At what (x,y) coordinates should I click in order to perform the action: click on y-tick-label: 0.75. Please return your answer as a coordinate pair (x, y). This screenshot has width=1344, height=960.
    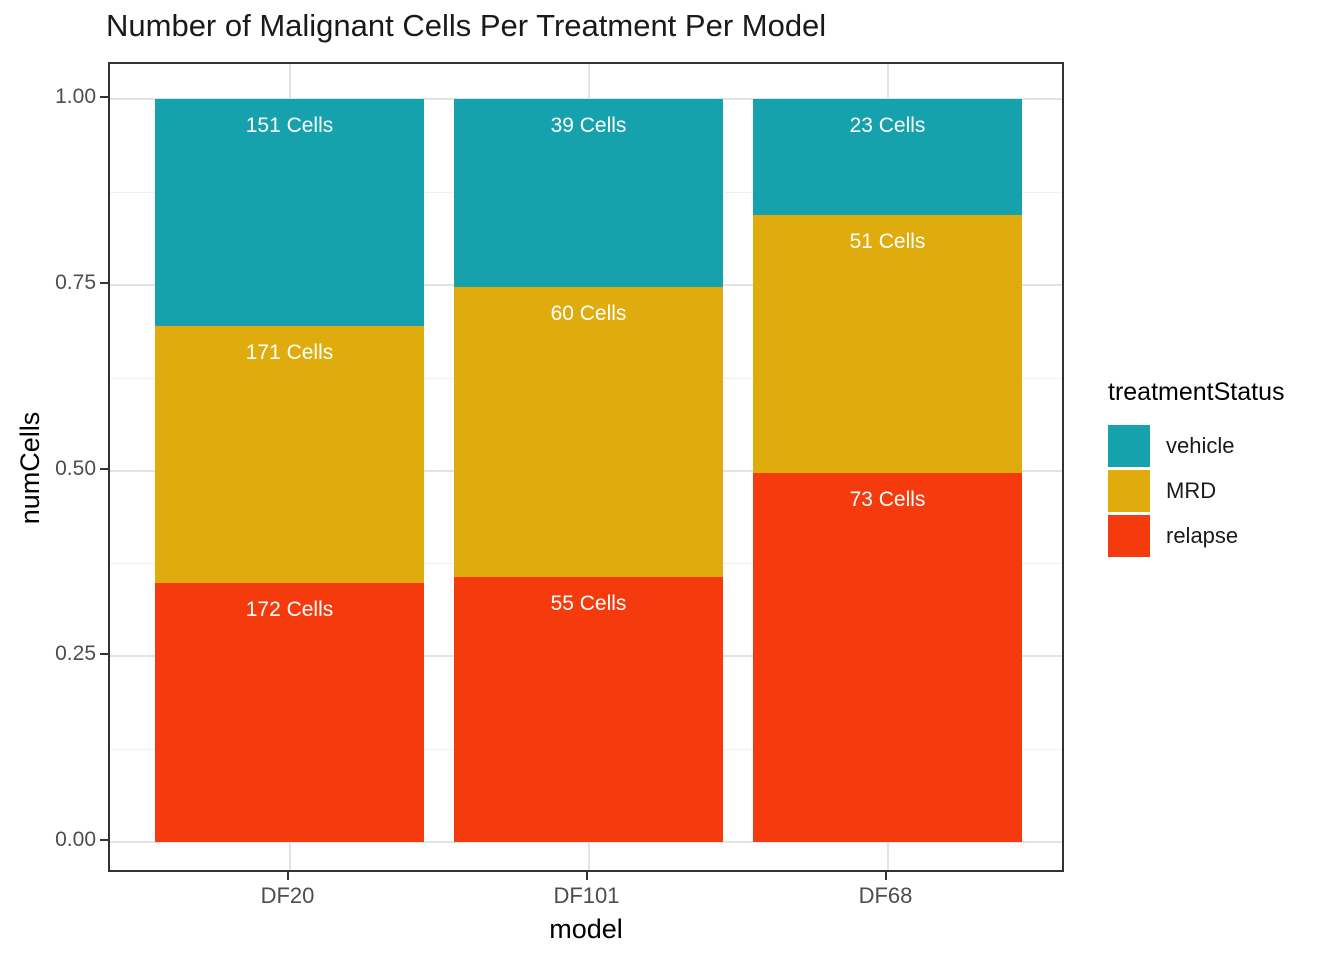
    Looking at the image, I should click on (75, 282).